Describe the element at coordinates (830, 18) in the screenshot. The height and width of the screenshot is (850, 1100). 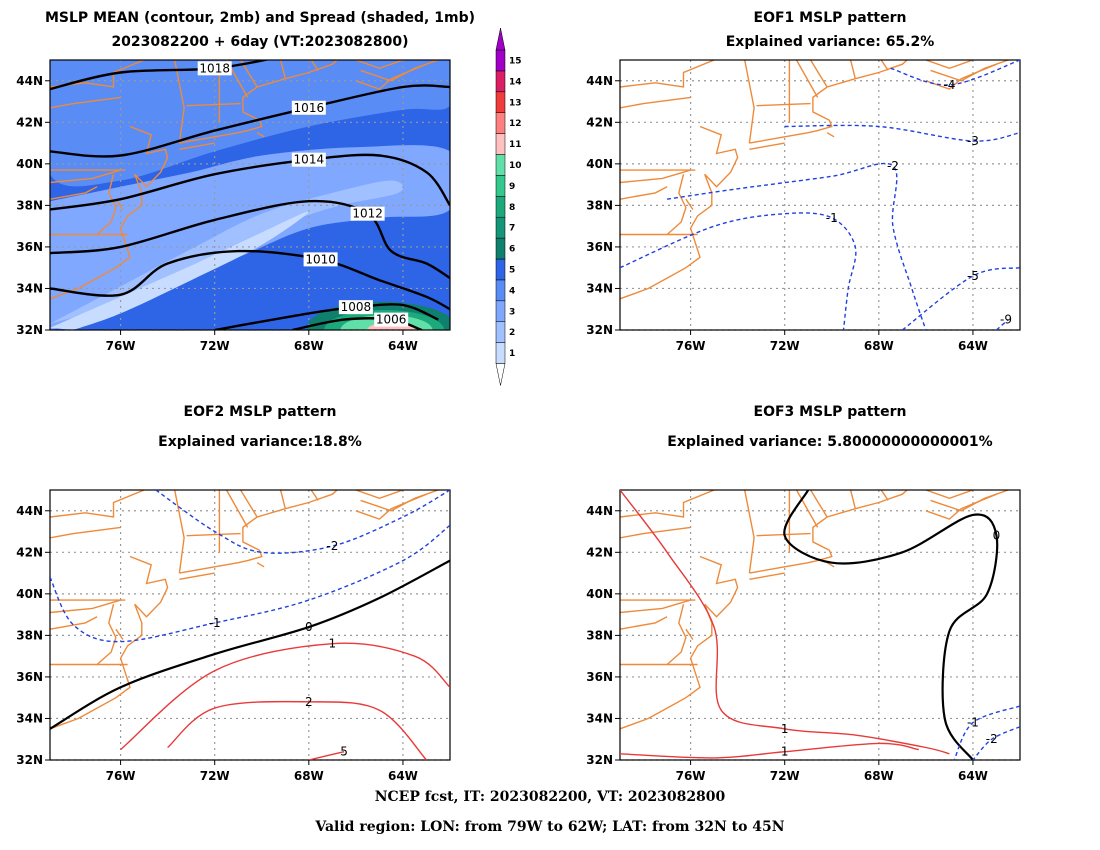
I see `eof1-title-line1: EOF1 MSLP pattern` at that location.